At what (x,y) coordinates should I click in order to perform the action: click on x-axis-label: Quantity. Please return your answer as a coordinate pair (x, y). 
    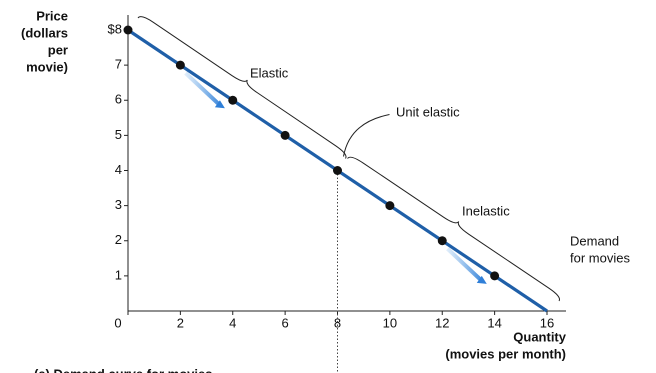
    Looking at the image, I should click on (539, 336).